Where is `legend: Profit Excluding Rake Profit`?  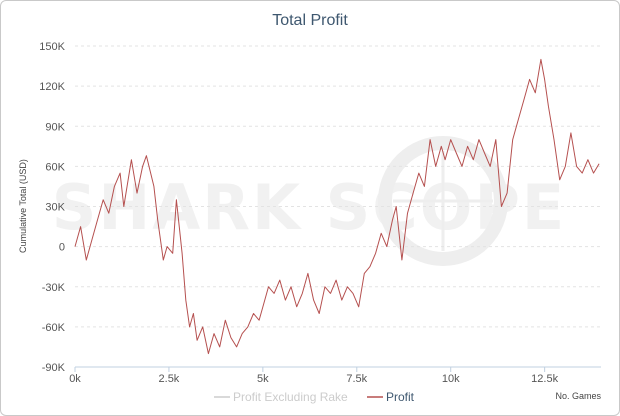
legend: Profit Excluding Rake Profit is located at coordinates (314, 397).